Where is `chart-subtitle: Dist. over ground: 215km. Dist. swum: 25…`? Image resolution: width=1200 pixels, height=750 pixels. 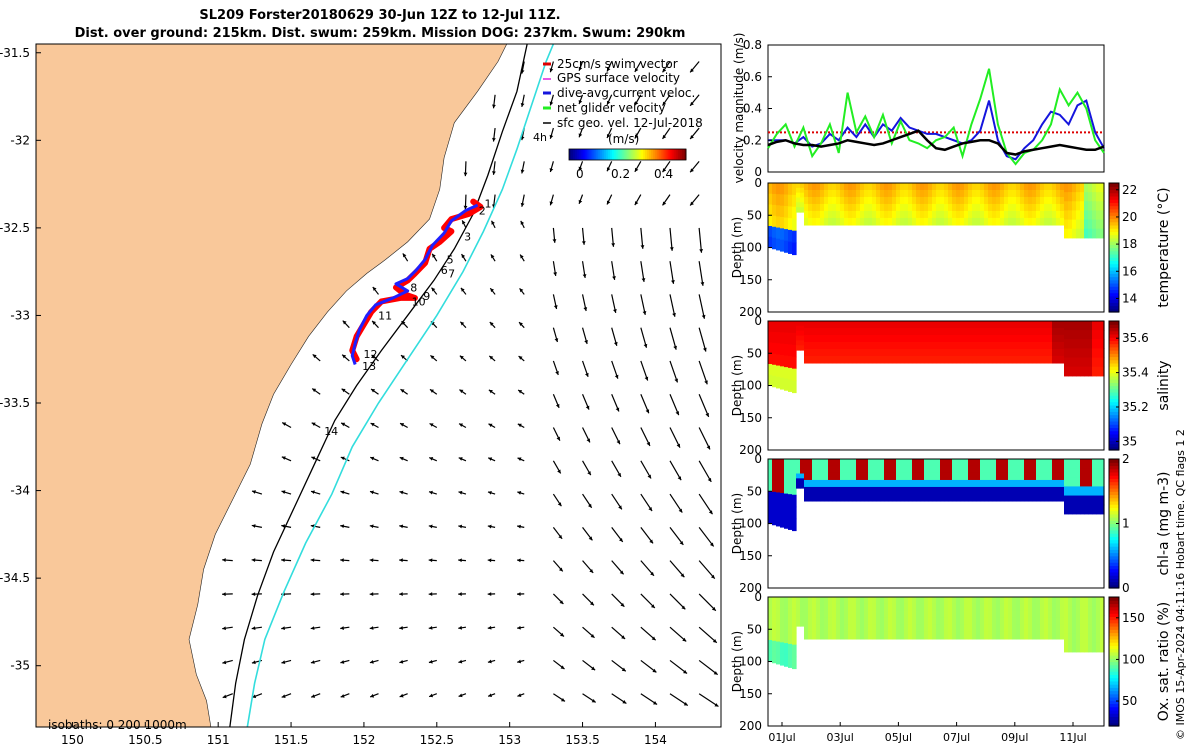 chart-subtitle: Dist. over ground: 215km. Dist. swum: 25… is located at coordinates (380, 33).